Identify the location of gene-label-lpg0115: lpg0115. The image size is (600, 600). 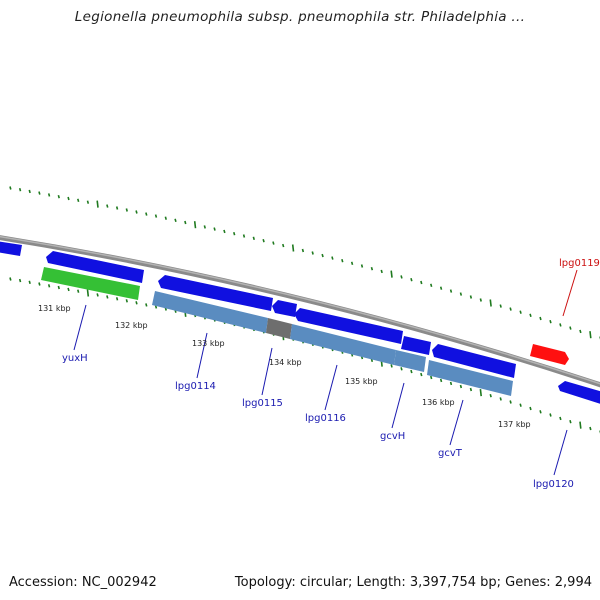
(262, 403).